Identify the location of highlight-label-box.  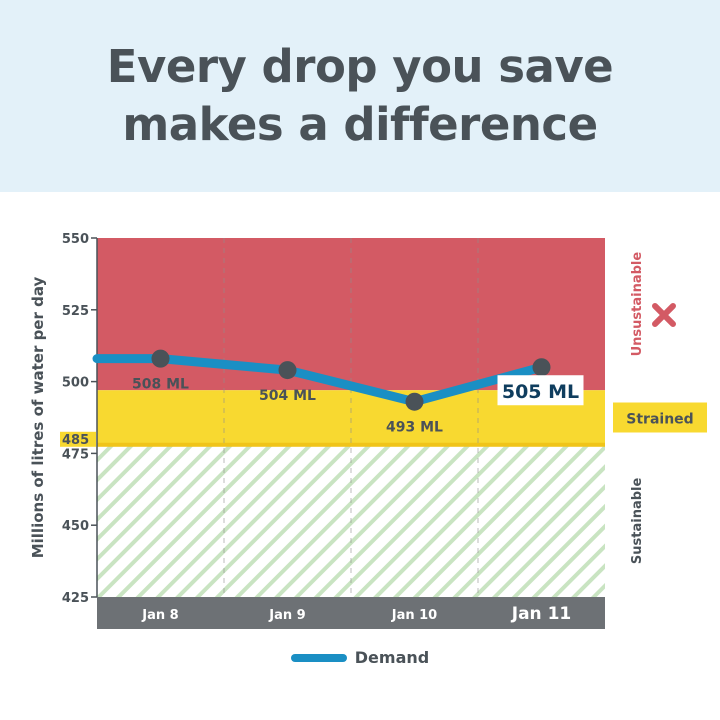
(540, 390).